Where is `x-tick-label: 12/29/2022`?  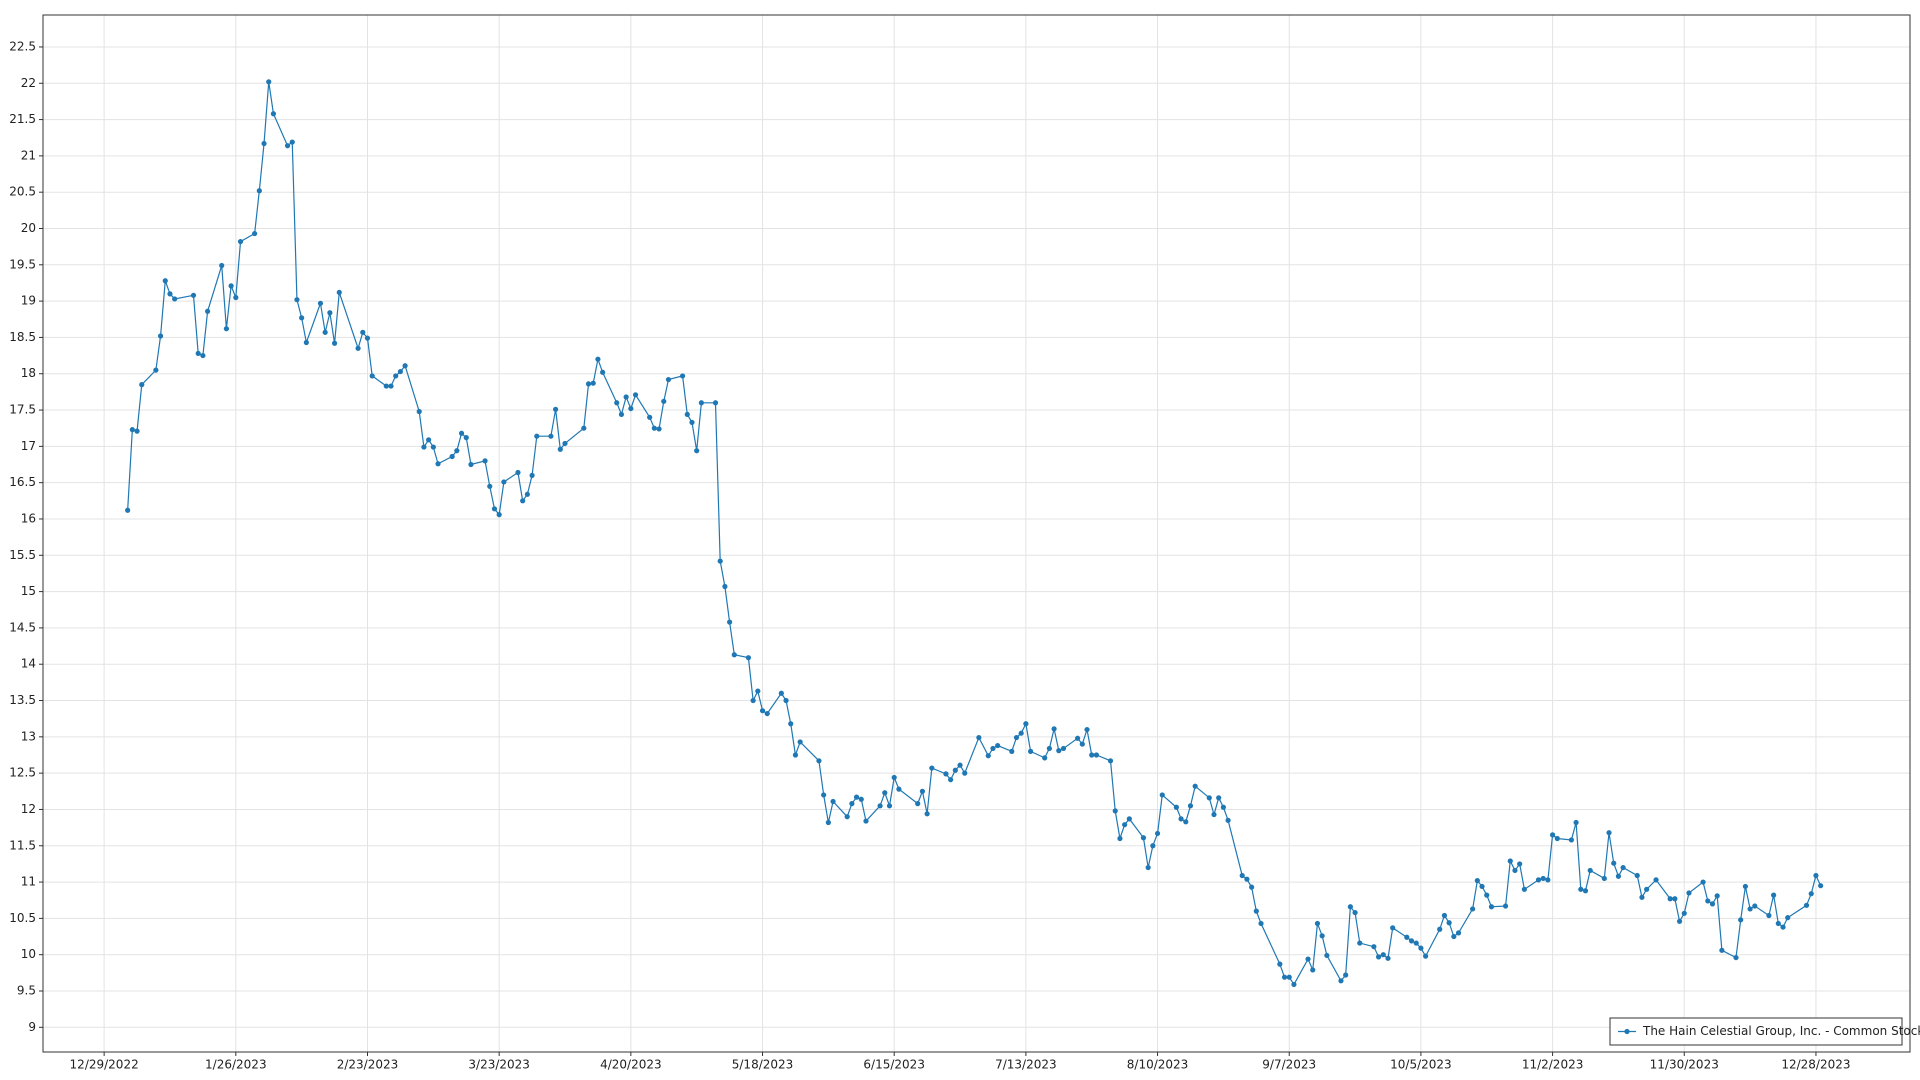 x-tick-label: 12/29/2022 is located at coordinates (104, 1065).